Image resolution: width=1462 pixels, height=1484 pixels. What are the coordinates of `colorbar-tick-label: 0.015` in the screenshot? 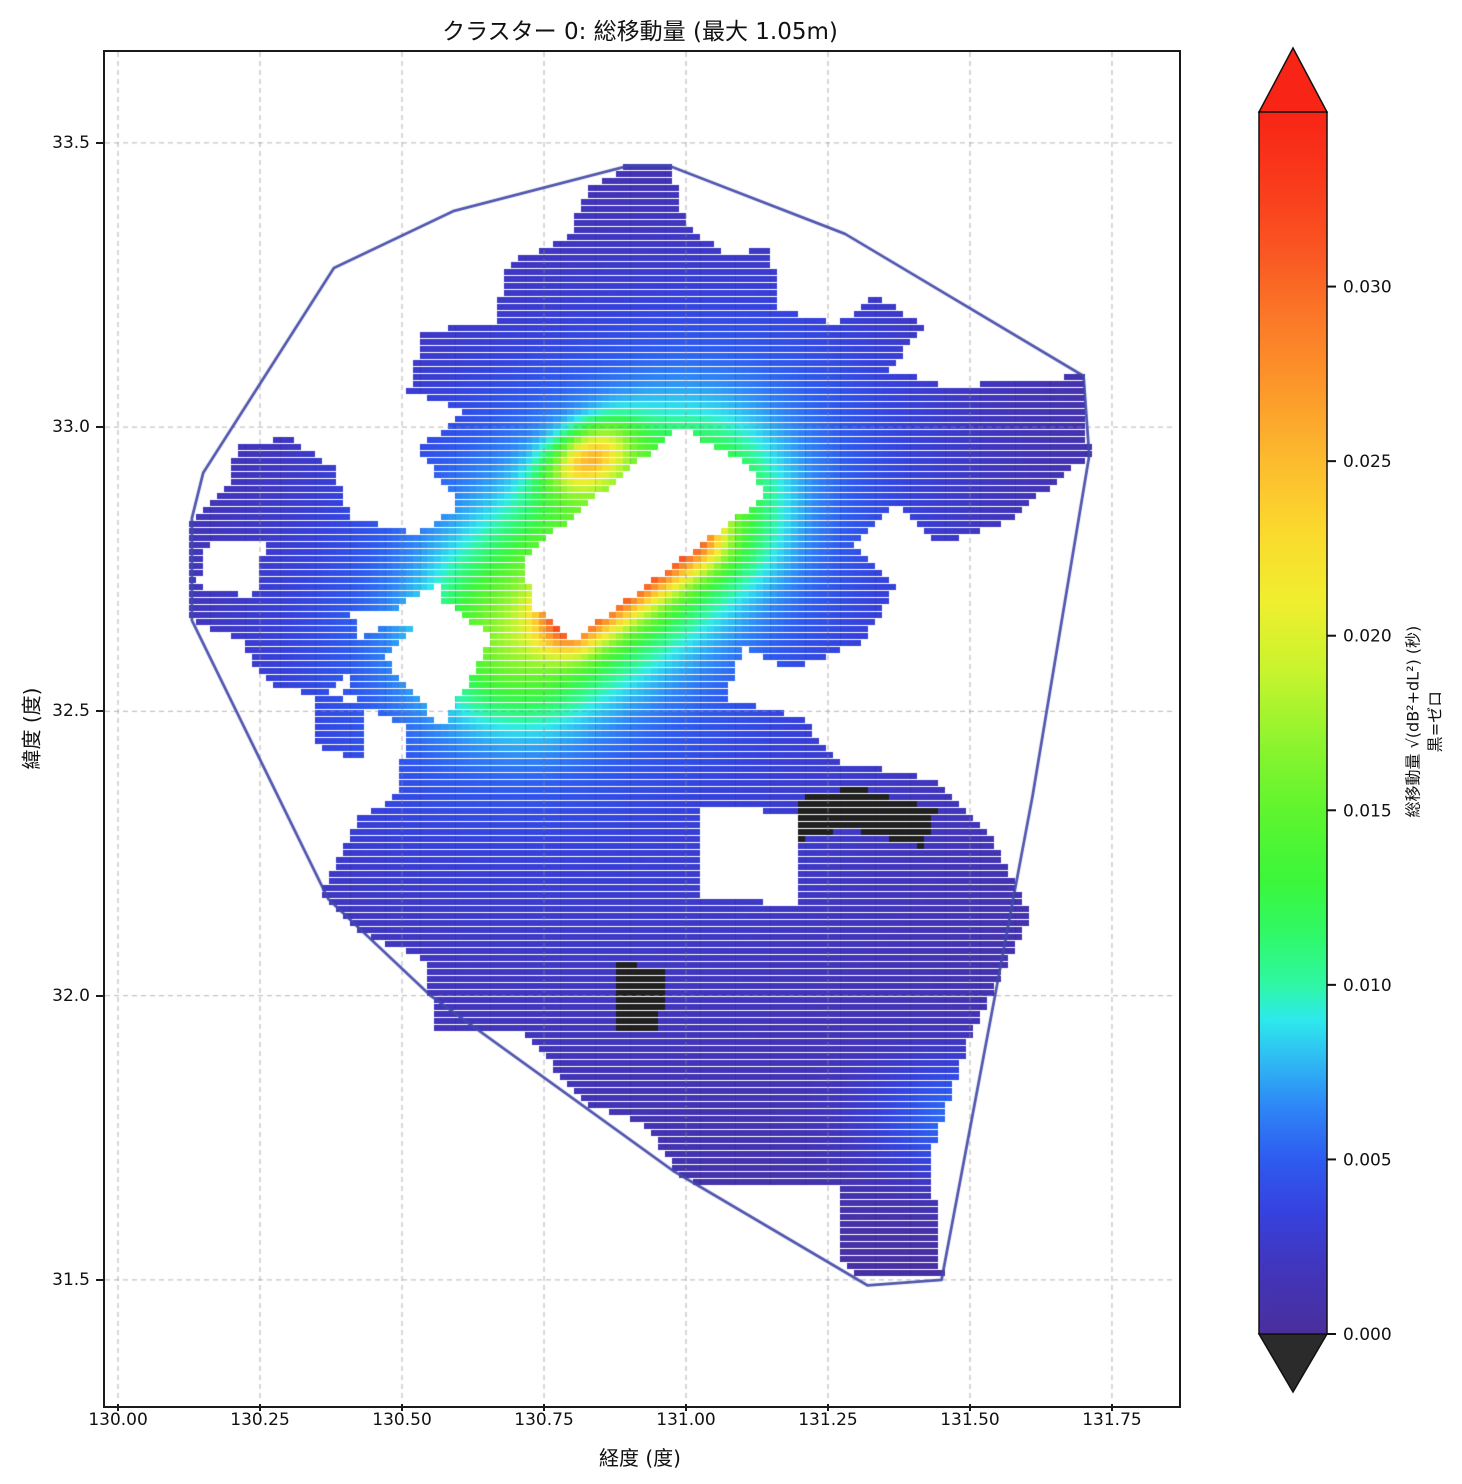 It's located at (1367, 811).